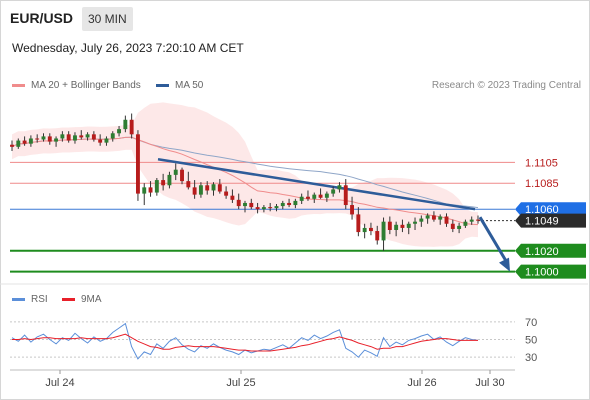 The height and width of the screenshot is (400, 590). What do you see at coordinates (18, 85) in the screenshot?
I see `ma20-swatch` at bounding box center [18, 85].